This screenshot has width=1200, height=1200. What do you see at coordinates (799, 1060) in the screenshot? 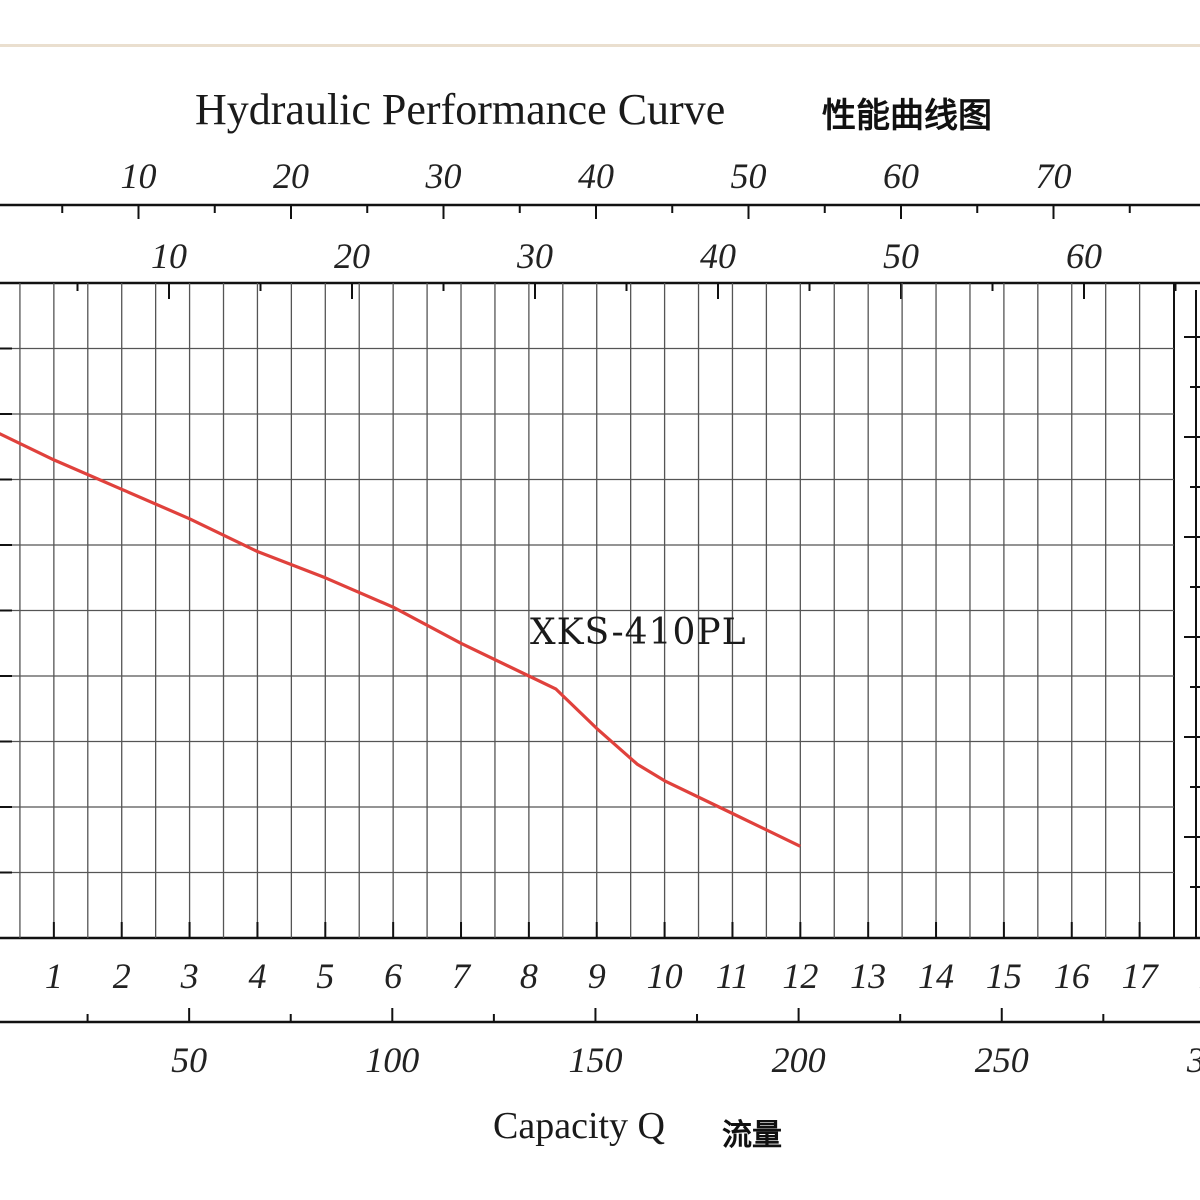
I see `bottom-axis-2-tick-label: 200` at bounding box center [799, 1060].